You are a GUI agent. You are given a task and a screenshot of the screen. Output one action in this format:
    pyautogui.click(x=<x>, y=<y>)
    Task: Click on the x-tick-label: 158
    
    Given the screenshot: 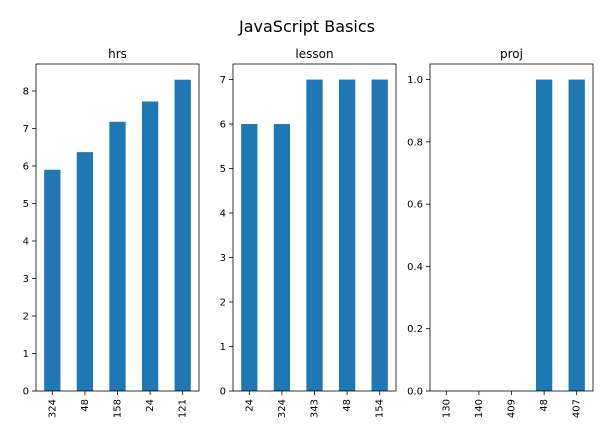 What is the action you would take?
    pyautogui.click(x=118, y=408)
    